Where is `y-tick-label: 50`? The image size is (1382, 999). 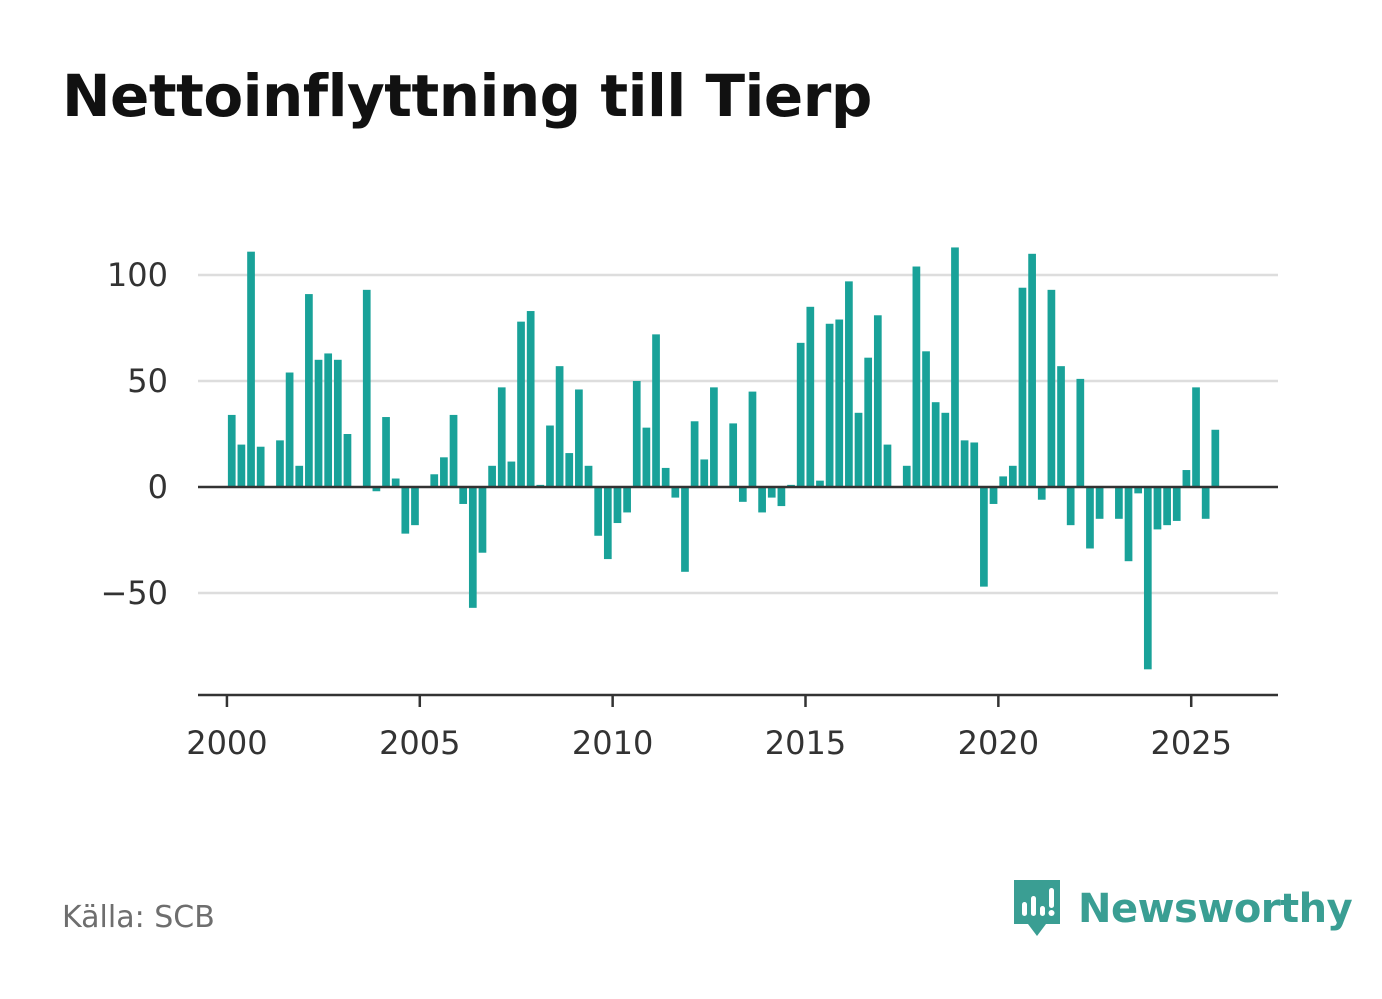
y-tick-label: 50 is located at coordinates (147, 381).